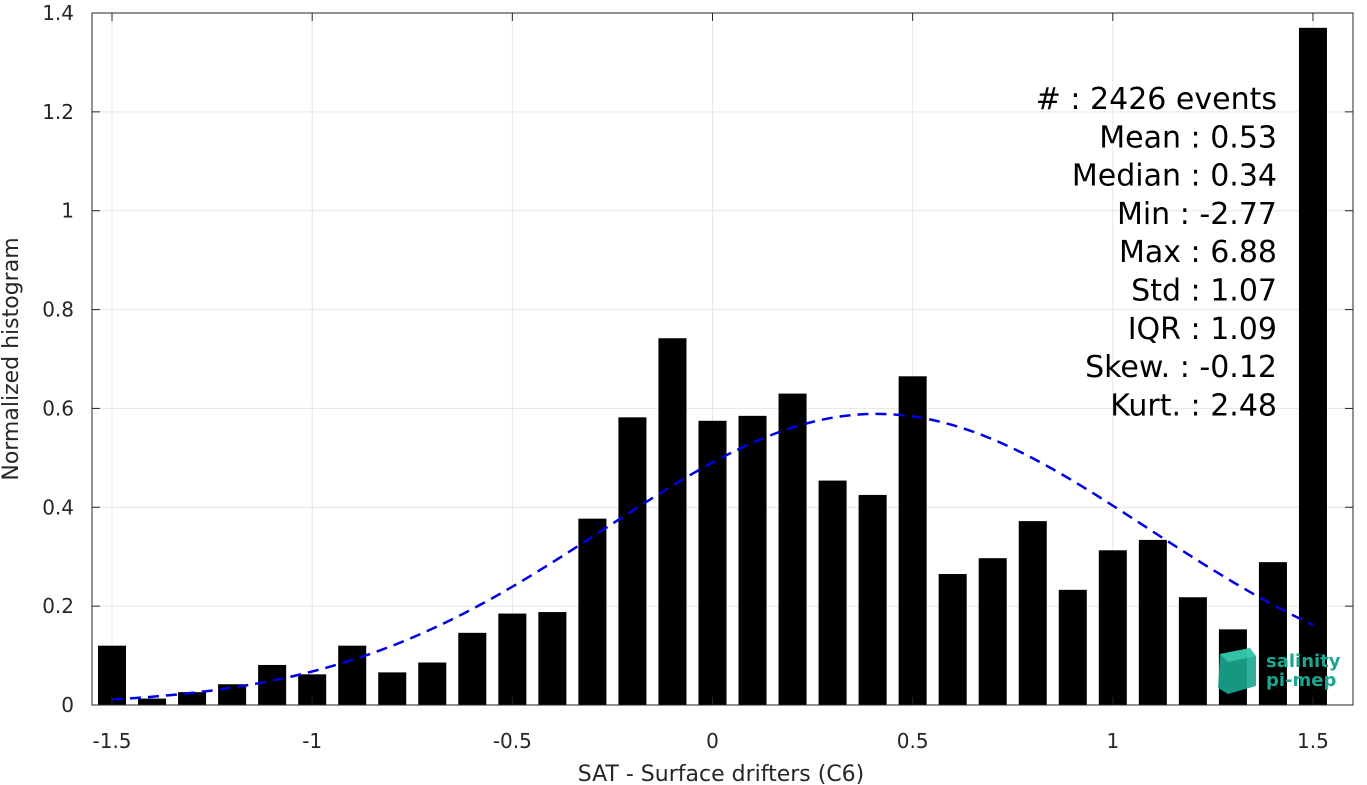 The height and width of the screenshot is (785, 1367). I want to click on y-tick-label: 0.6, so click(58, 408).